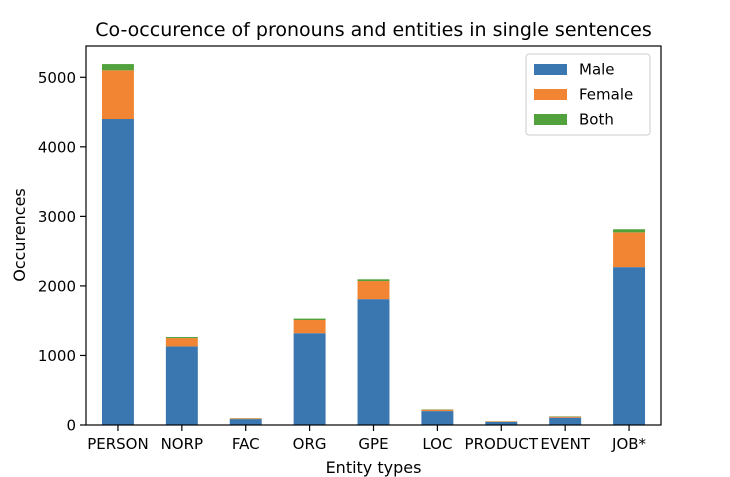 This screenshot has width=730, height=477. I want to click on bar-male-gpe, so click(373, 362).